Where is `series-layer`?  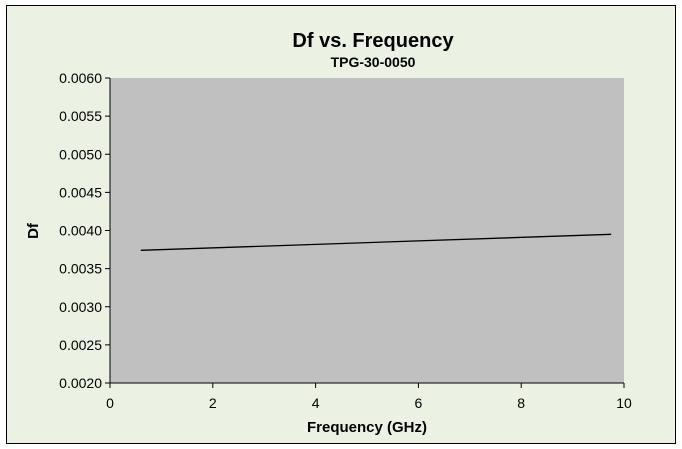
series-layer is located at coordinates (376, 242).